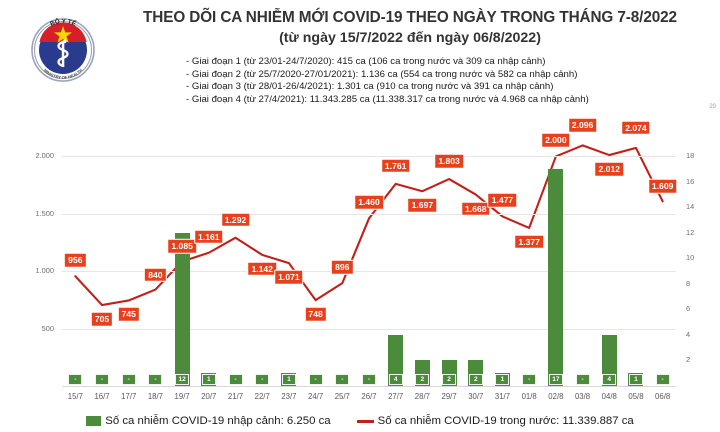 Image resolution: width=720 pixels, height=432 pixels. Describe the element at coordinates (449, 161) in the screenshot. I see `line-value-label: 1.803` at that location.